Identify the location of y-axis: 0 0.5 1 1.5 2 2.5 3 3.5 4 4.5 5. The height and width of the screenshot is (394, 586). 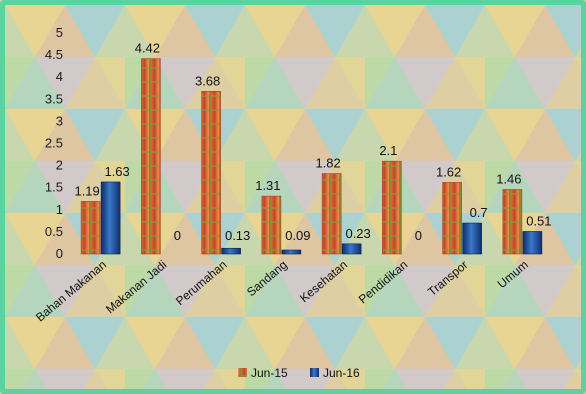
(54, 143).